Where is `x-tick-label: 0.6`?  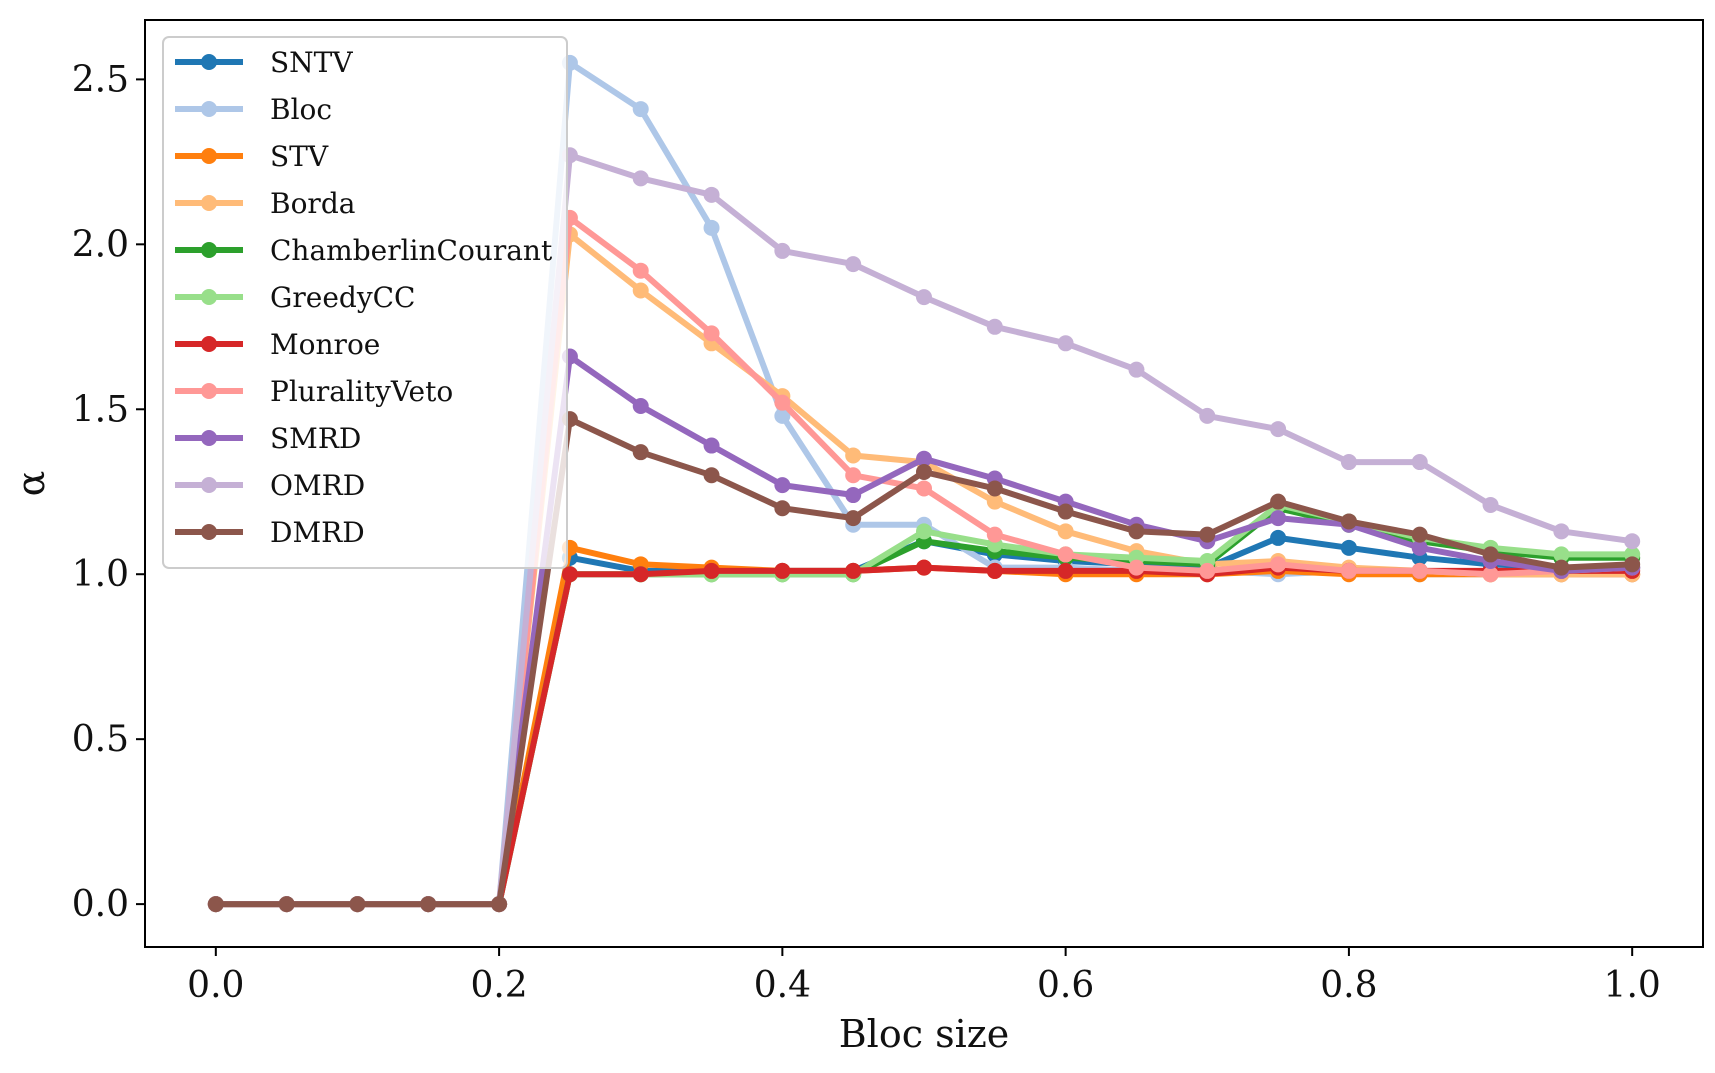 x-tick-label: 0.6 is located at coordinates (1065, 985).